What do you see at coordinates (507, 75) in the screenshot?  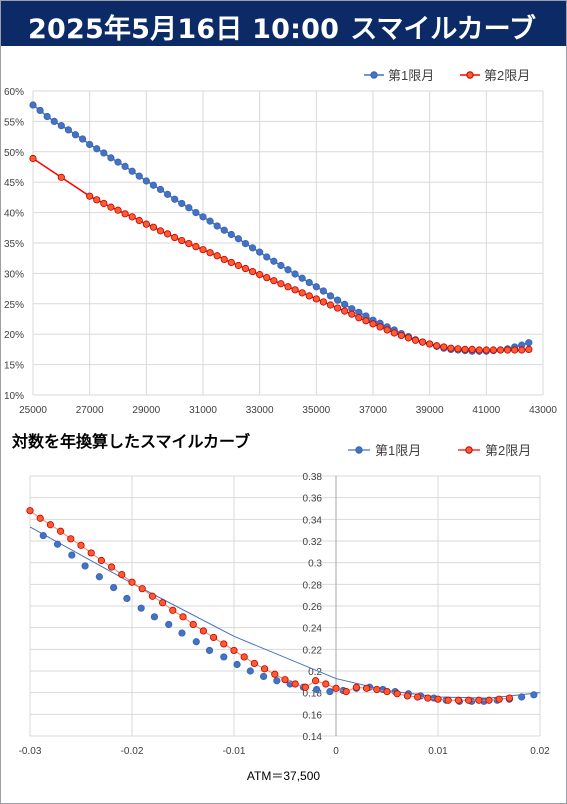 I see `legend-label-2: 第2限月` at bounding box center [507, 75].